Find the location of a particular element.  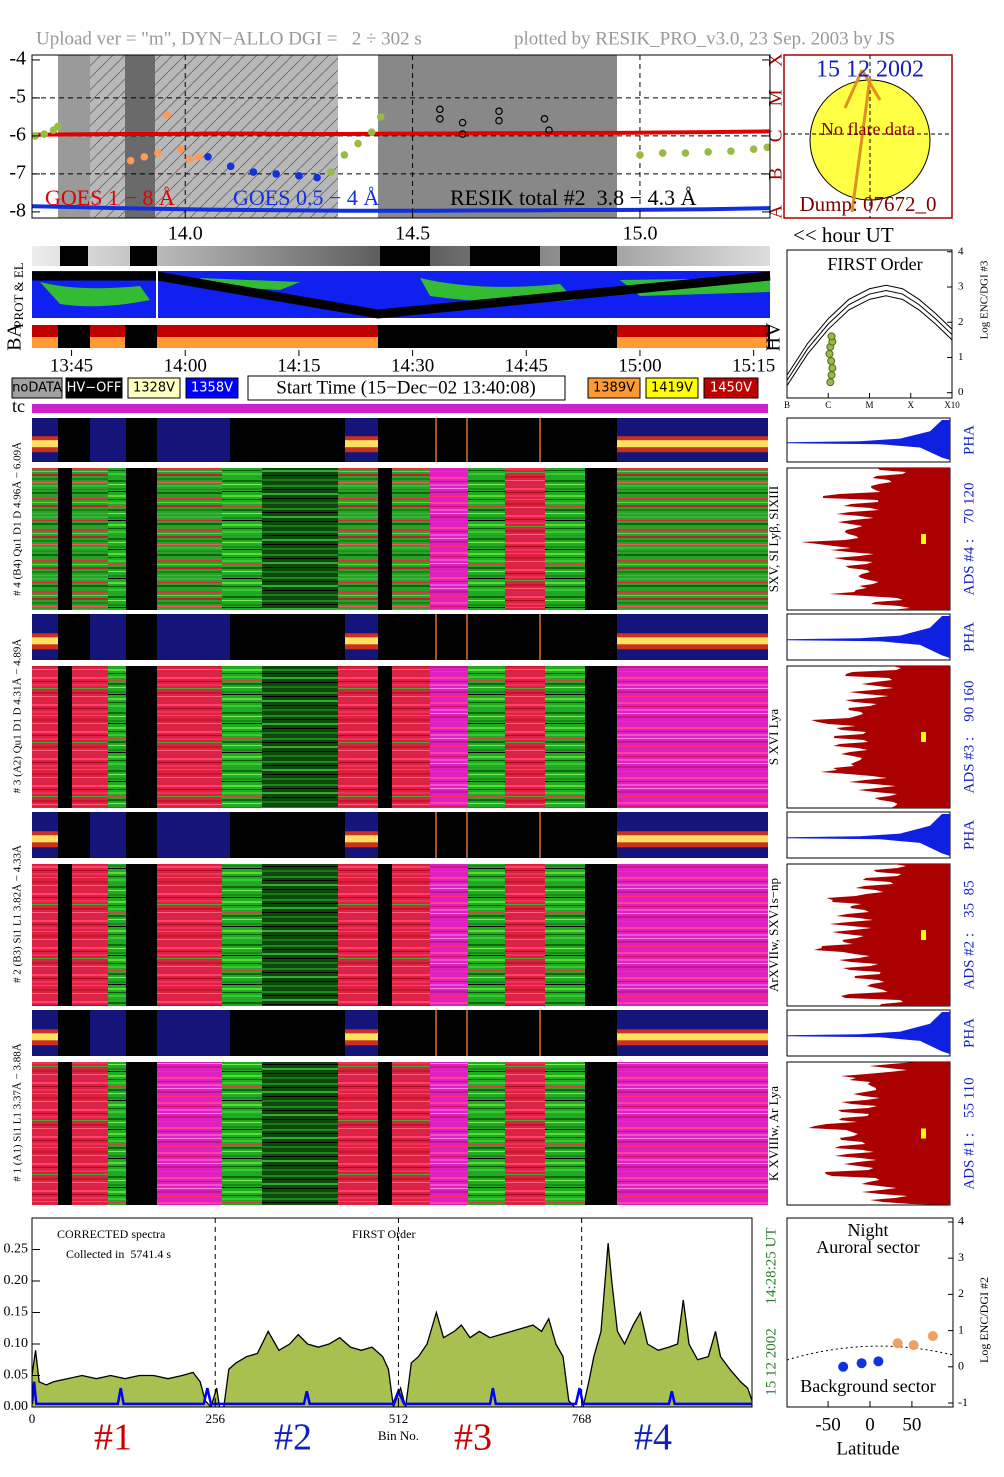

goes-shading is located at coordinates (337, 136).